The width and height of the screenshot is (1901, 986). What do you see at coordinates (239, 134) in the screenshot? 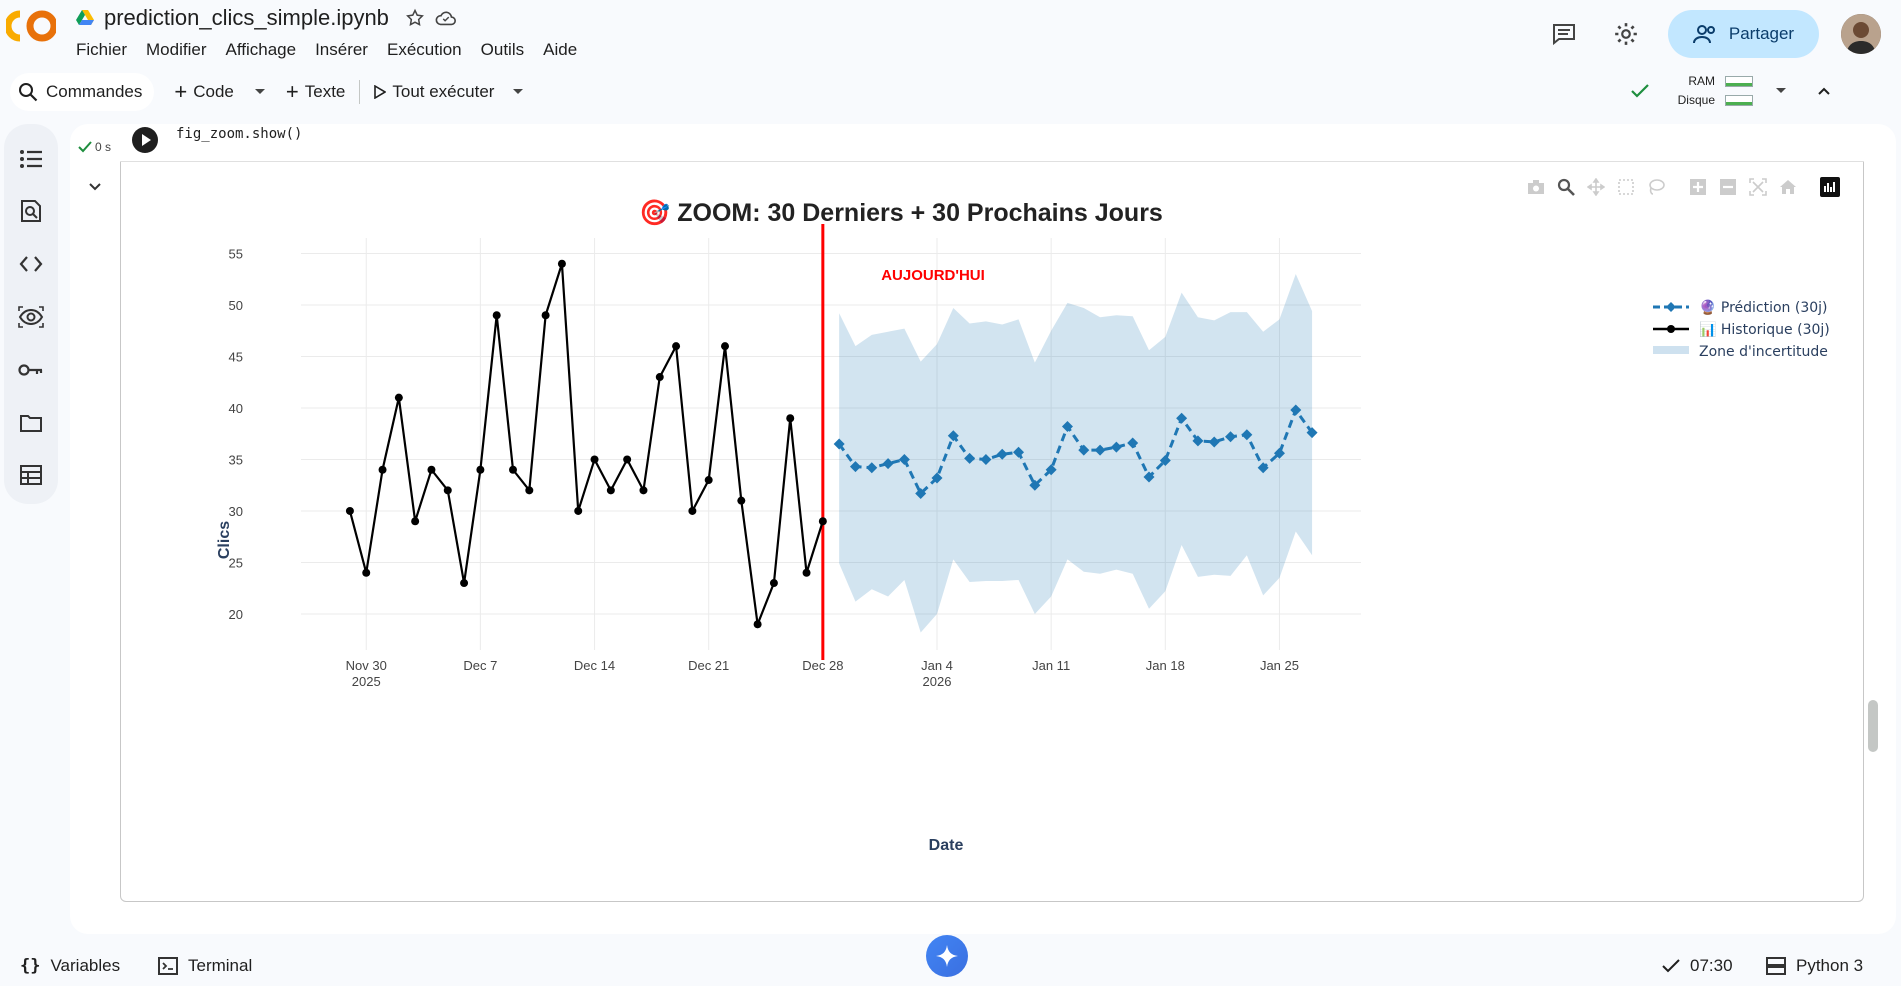
I see `code-line: fig_zoom.show()` at bounding box center [239, 134].